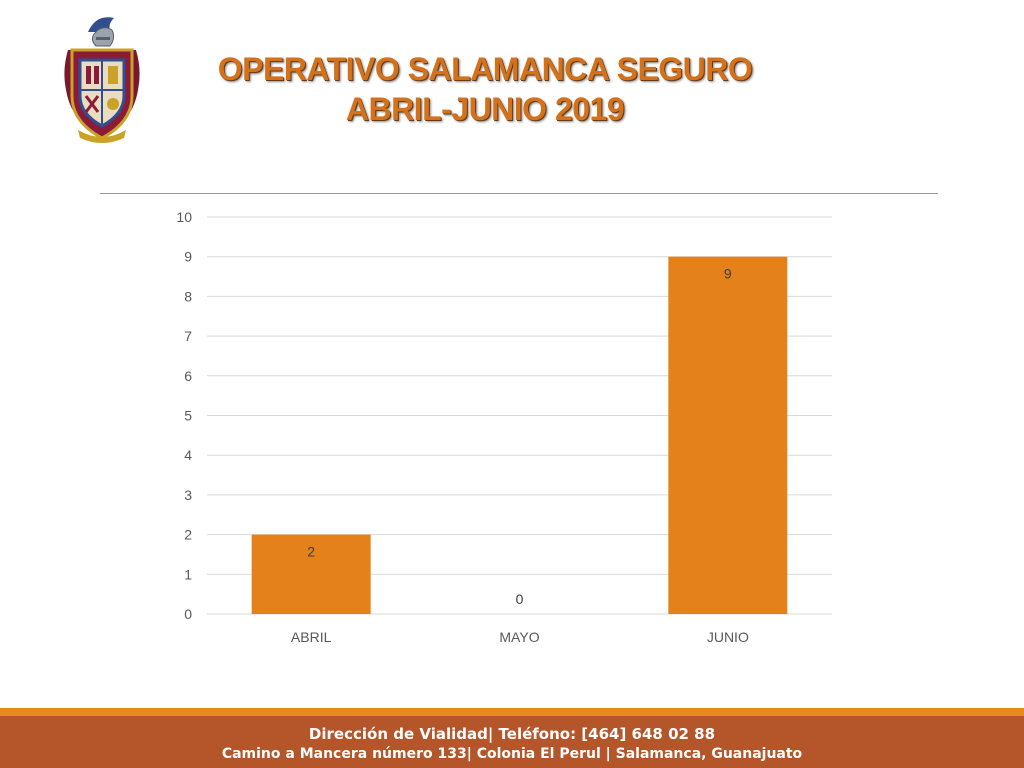  I want to click on slide-title: OPERATIVO SALAMANCA SEGURO, so click(485, 69).